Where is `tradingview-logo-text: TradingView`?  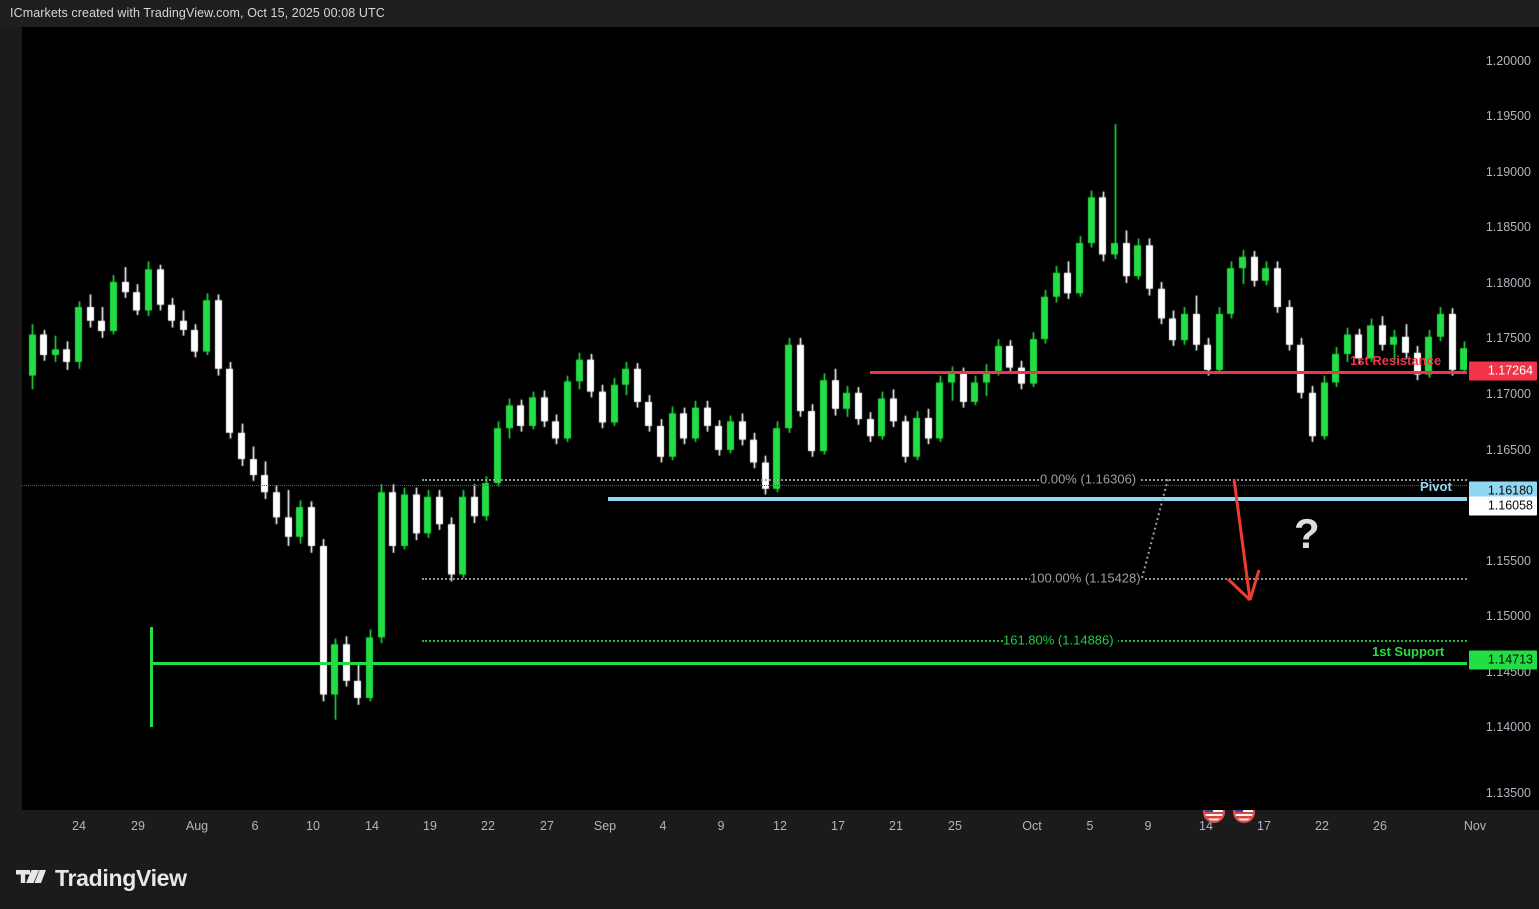 tradingview-logo-text: TradingView is located at coordinates (121, 878).